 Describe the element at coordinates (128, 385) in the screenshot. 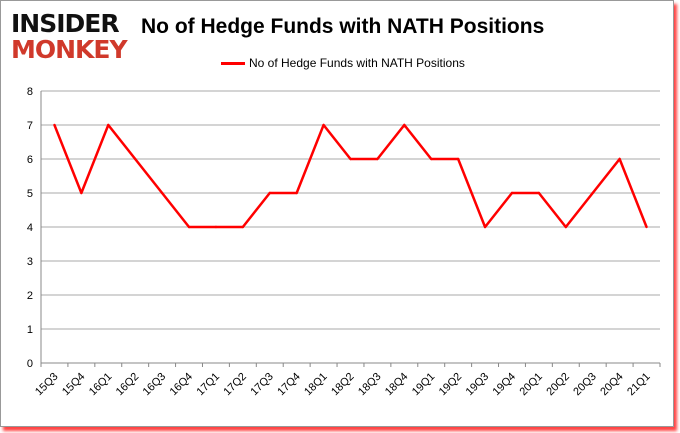

I see `x-tick-label: 16Q2` at that location.